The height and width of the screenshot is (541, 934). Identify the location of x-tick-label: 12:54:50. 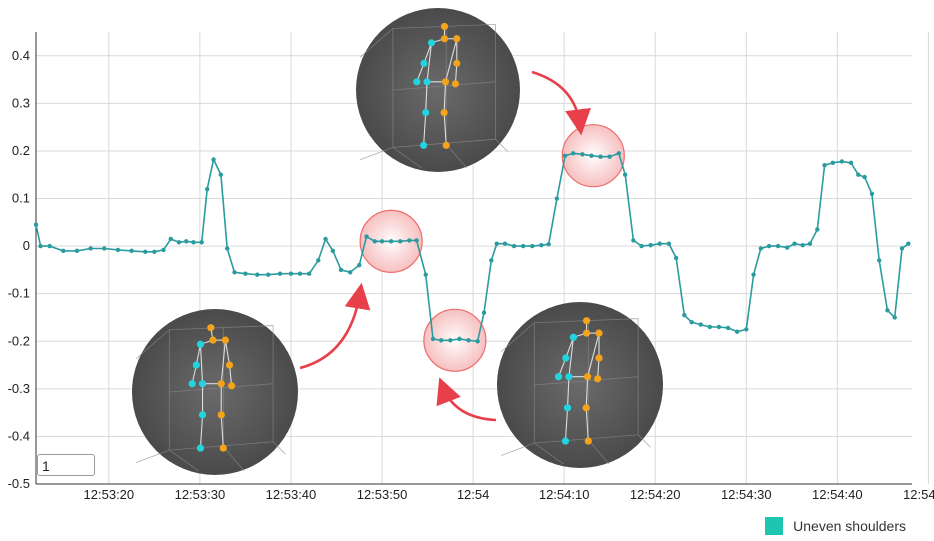
(918, 494).